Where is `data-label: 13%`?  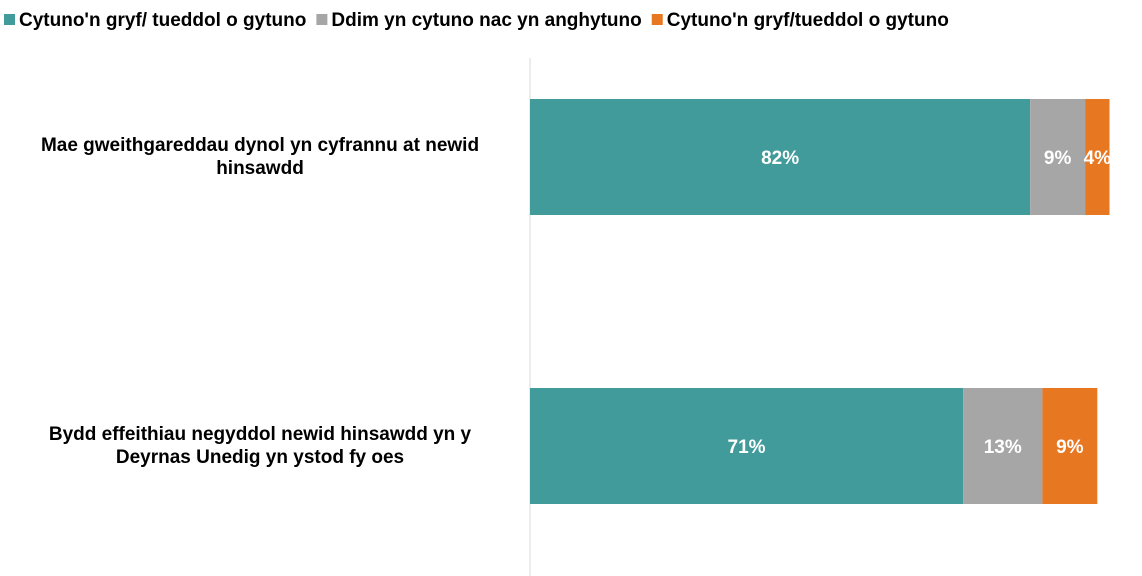 data-label: 13% is located at coordinates (1003, 447).